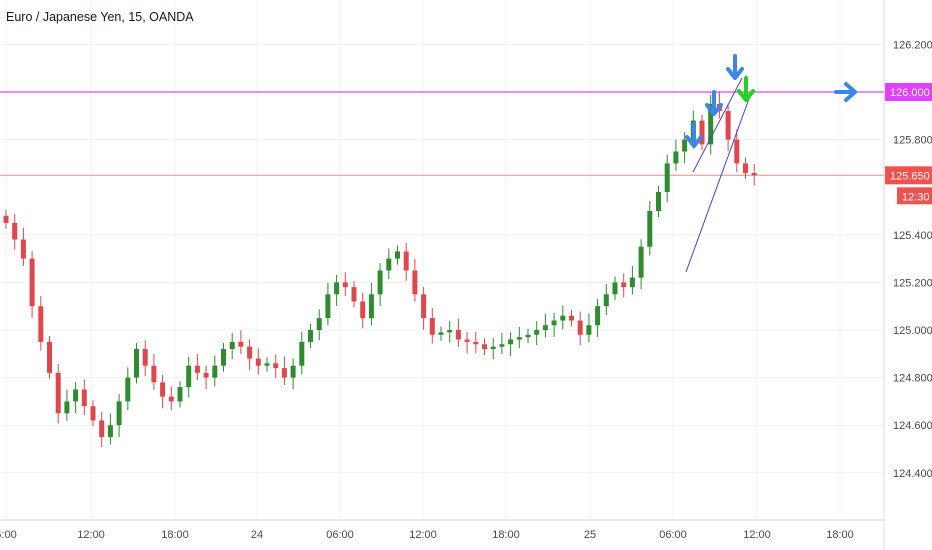 The height and width of the screenshot is (550, 932). What do you see at coordinates (717, 125) in the screenshot?
I see `channel-upper-line` at bounding box center [717, 125].